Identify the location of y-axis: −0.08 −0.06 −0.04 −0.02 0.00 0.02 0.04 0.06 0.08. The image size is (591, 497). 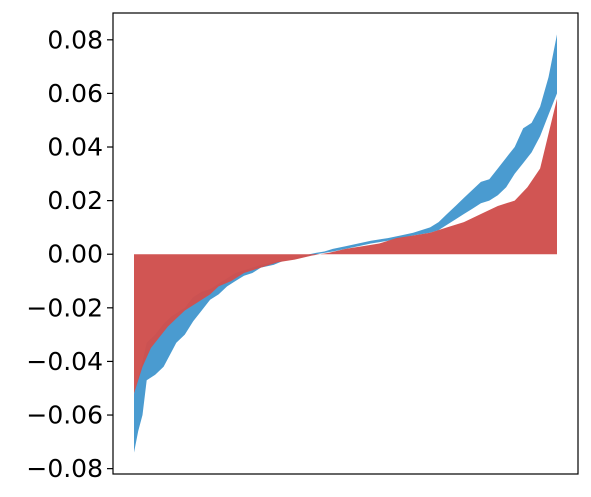
(69, 254).